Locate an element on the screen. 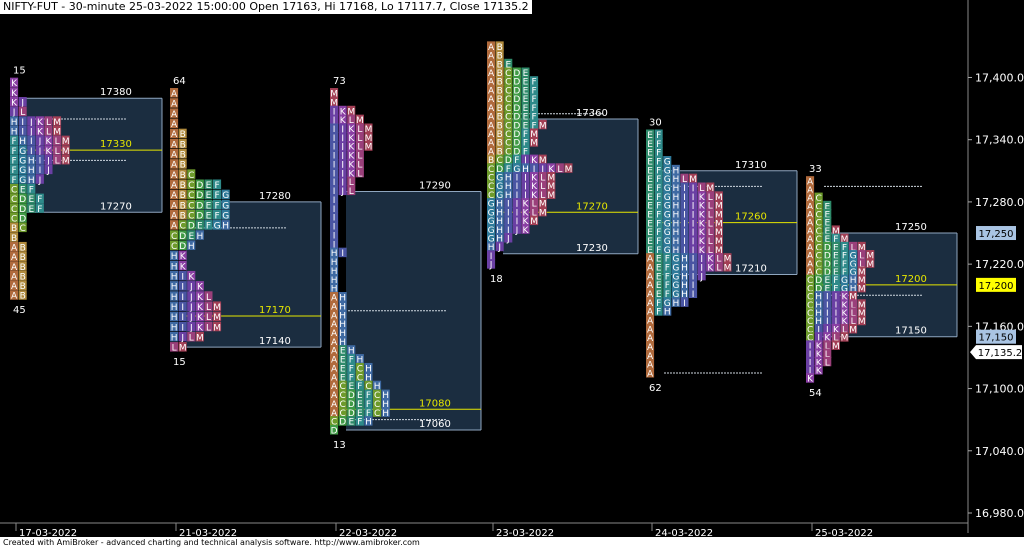 This screenshot has width=1024, height=549. last-price-label: 17,135.2 is located at coordinates (1000, 353).